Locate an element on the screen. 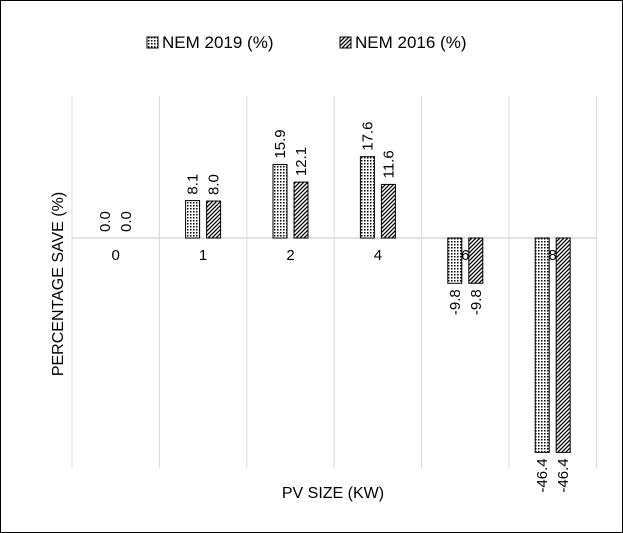 The width and height of the screenshot is (623, 533). data-label: 8.1 is located at coordinates (193, 184).